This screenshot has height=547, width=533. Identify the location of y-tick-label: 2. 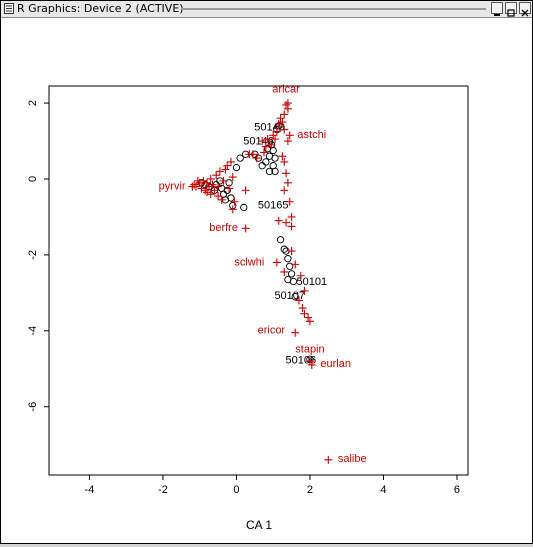
(33, 103).